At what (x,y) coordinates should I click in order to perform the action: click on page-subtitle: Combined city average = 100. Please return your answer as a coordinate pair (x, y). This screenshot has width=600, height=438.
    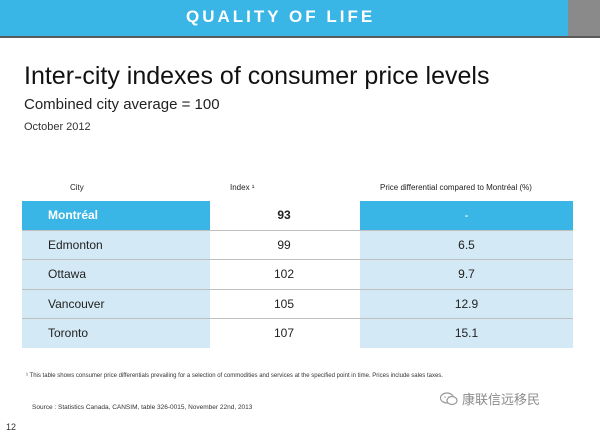
    Looking at the image, I should click on (122, 104).